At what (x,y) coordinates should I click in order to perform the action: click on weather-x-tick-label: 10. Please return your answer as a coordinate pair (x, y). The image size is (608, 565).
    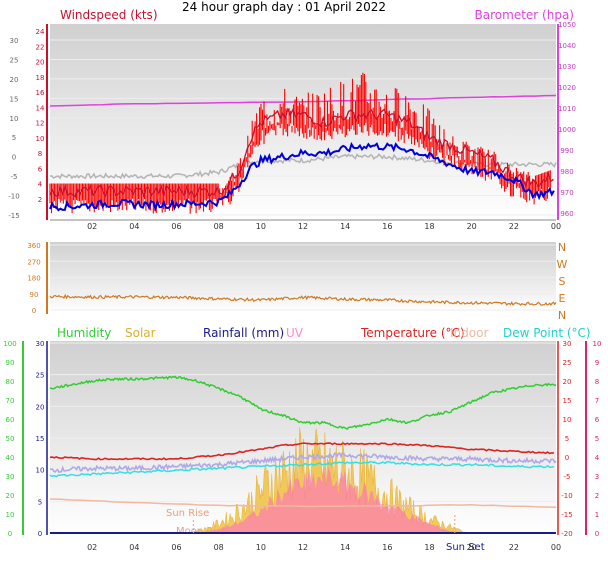
    Looking at the image, I should click on (261, 547).